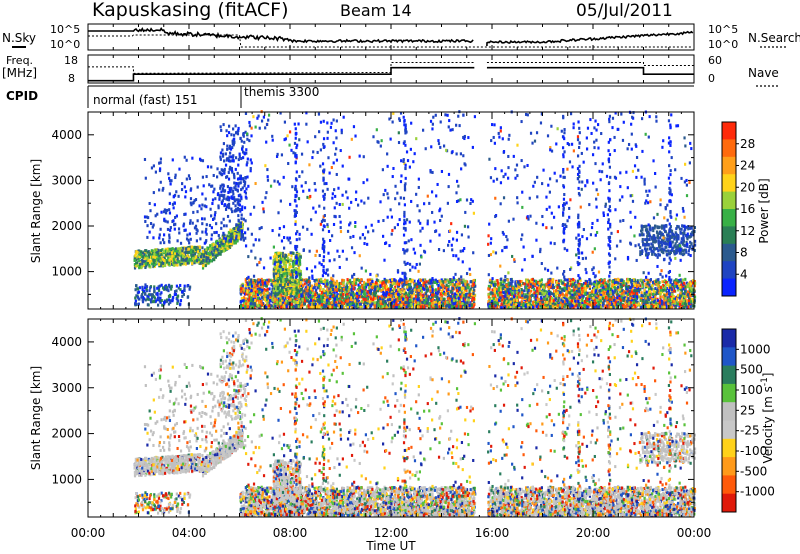 This screenshot has height=554, width=800. Describe the element at coordinates (763, 73) in the screenshot. I see `nave-label: Nave` at that location.